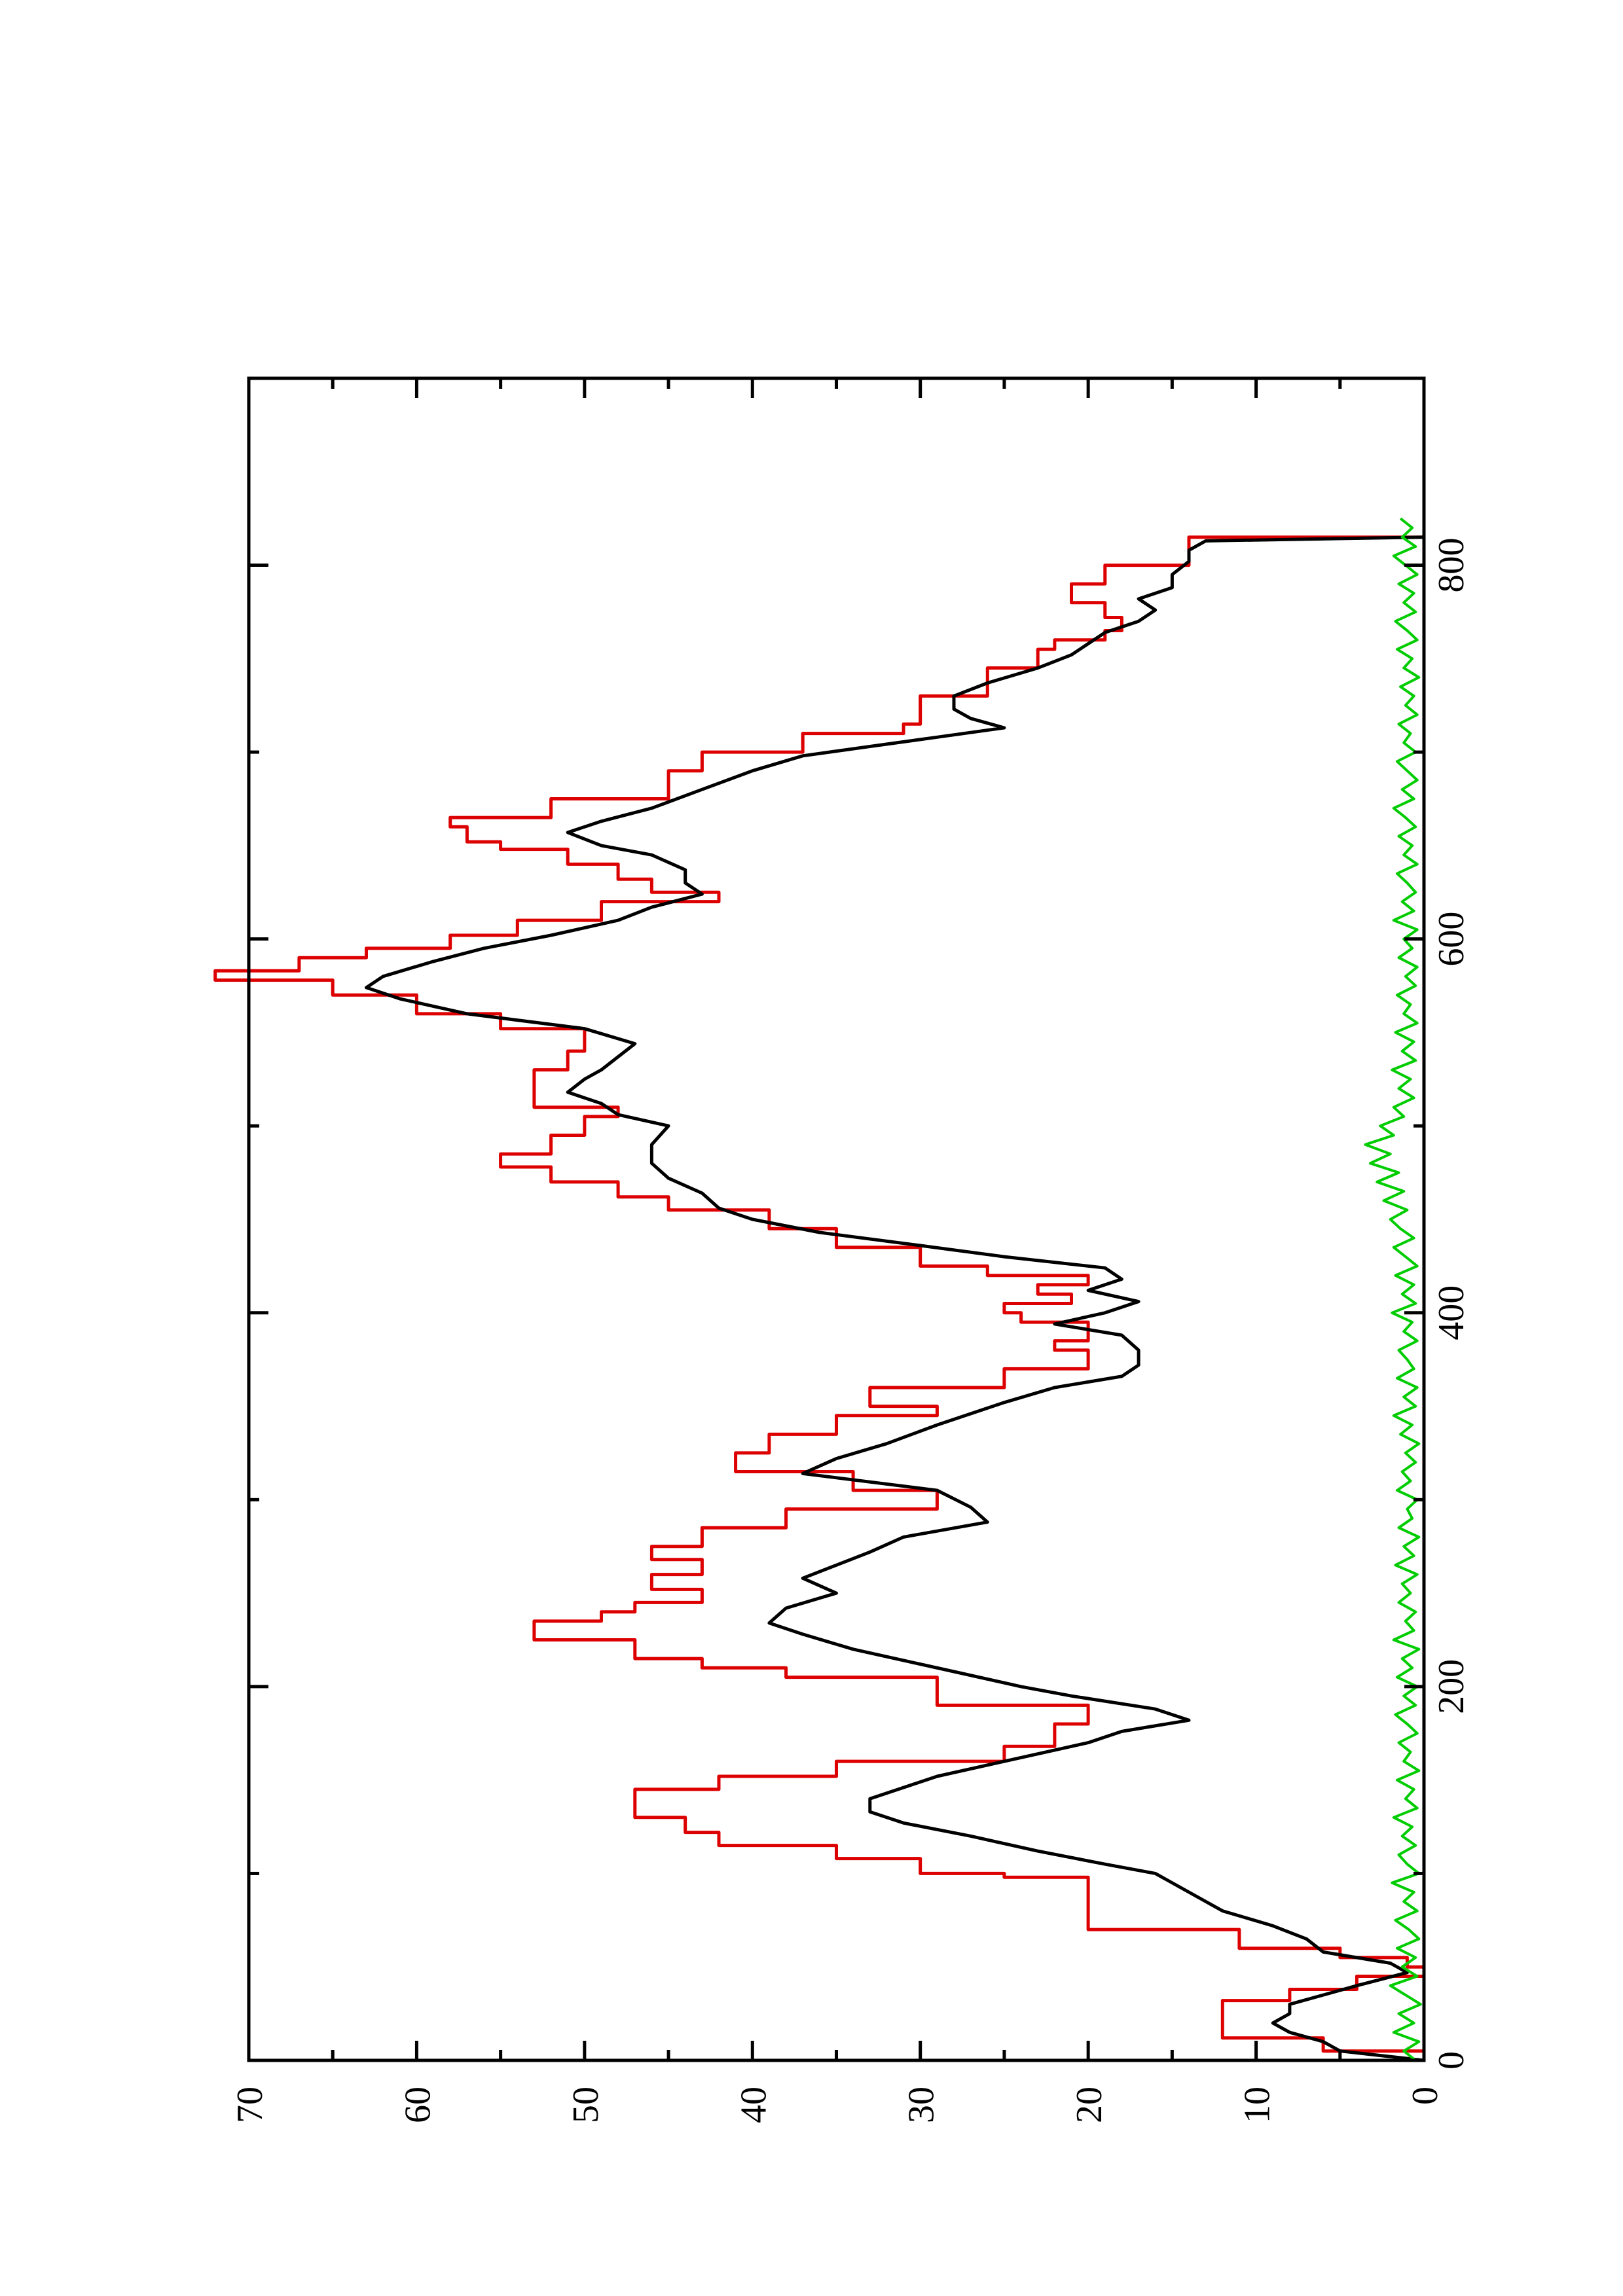 The width and height of the screenshot is (1623, 2296). What do you see at coordinates (1257, 2105) in the screenshot?
I see `y-tick-label: 10` at bounding box center [1257, 2105].